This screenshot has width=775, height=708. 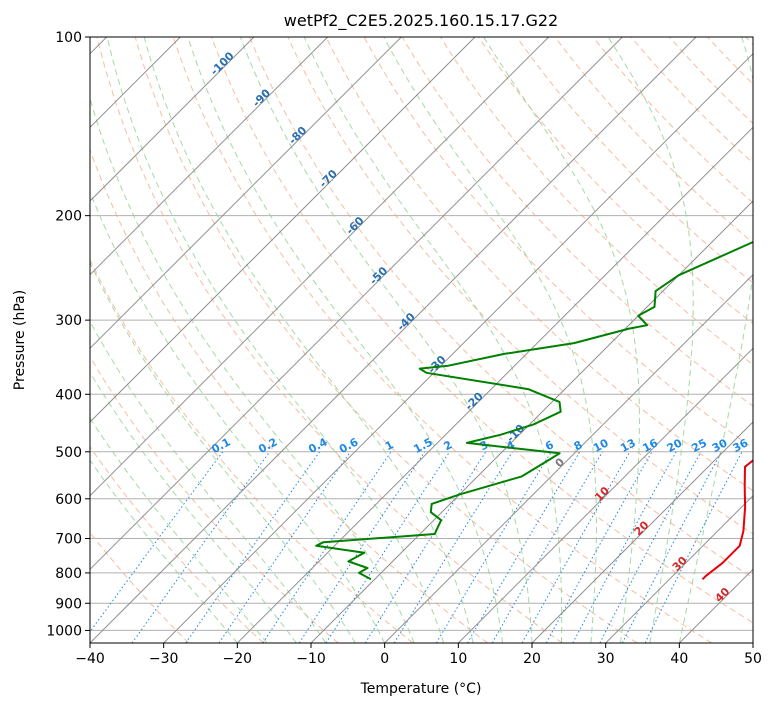 What do you see at coordinates (727, 520) in the screenshot?
I see `temperature-profile` at bounding box center [727, 520].